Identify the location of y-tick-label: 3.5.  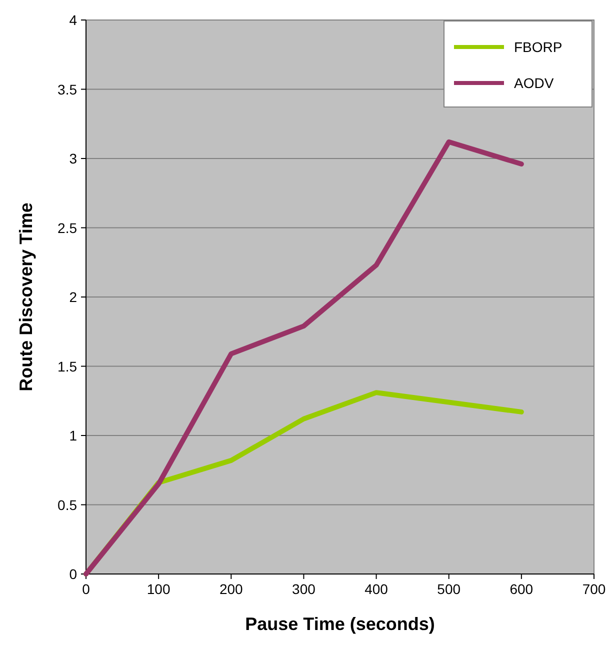
(68, 89).